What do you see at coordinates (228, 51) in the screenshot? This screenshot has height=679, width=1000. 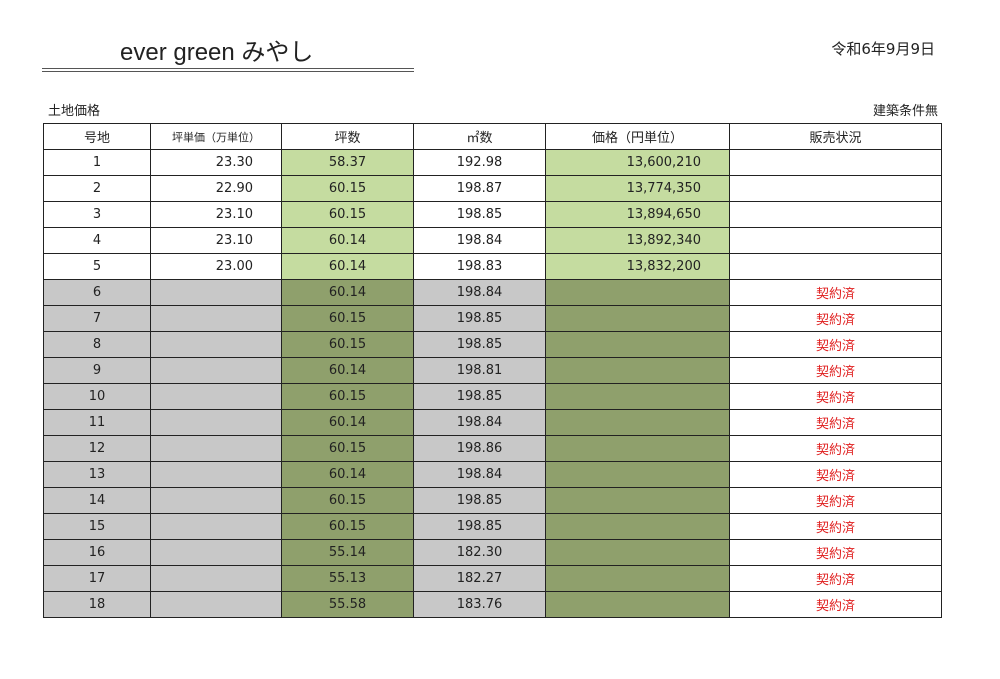 I see `document-title: ever green みやし` at bounding box center [228, 51].